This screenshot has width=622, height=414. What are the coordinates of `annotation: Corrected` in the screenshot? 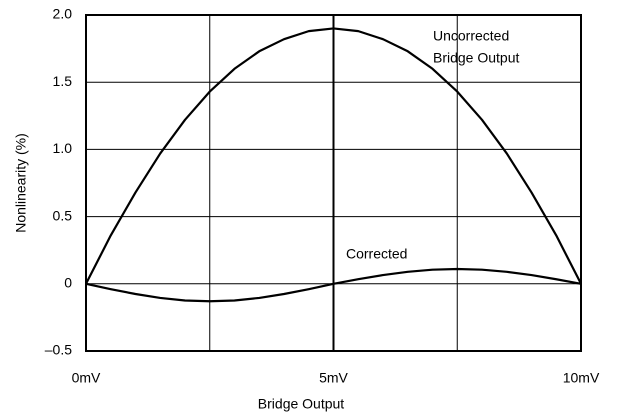 It's located at (376, 254).